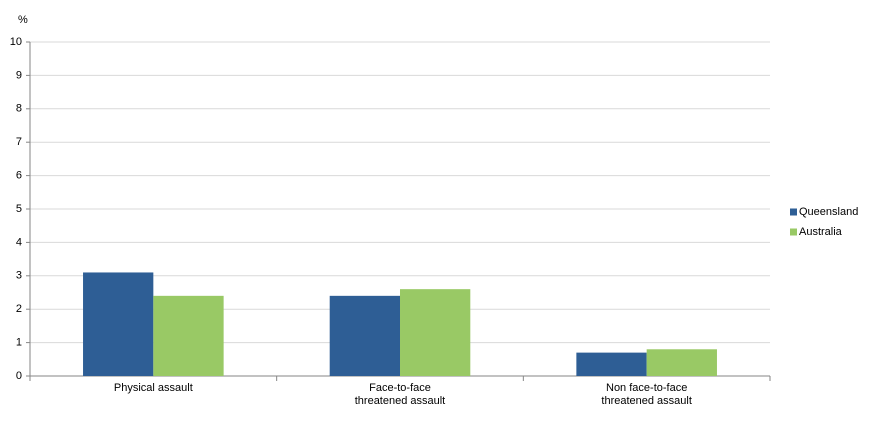 The image size is (869, 421). Describe the element at coordinates (19, 176) in the screenshot. I see `y-tick-label: 6` at that location.